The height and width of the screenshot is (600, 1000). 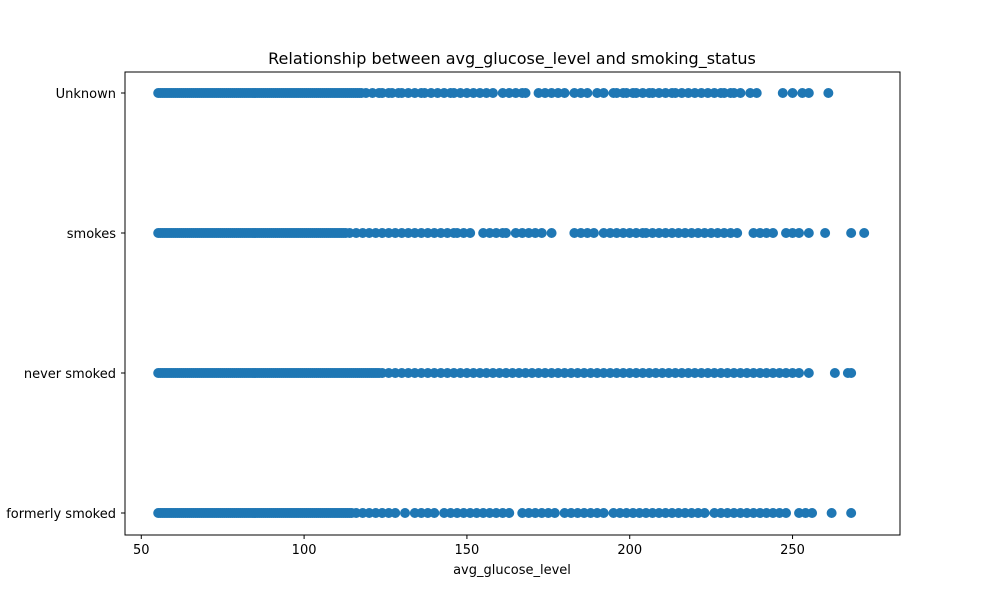 What do you see at coordinates (61, 514) in the screenshot?
I see `y-tick-label: formerly smoked` at bounding box center [61, 514].